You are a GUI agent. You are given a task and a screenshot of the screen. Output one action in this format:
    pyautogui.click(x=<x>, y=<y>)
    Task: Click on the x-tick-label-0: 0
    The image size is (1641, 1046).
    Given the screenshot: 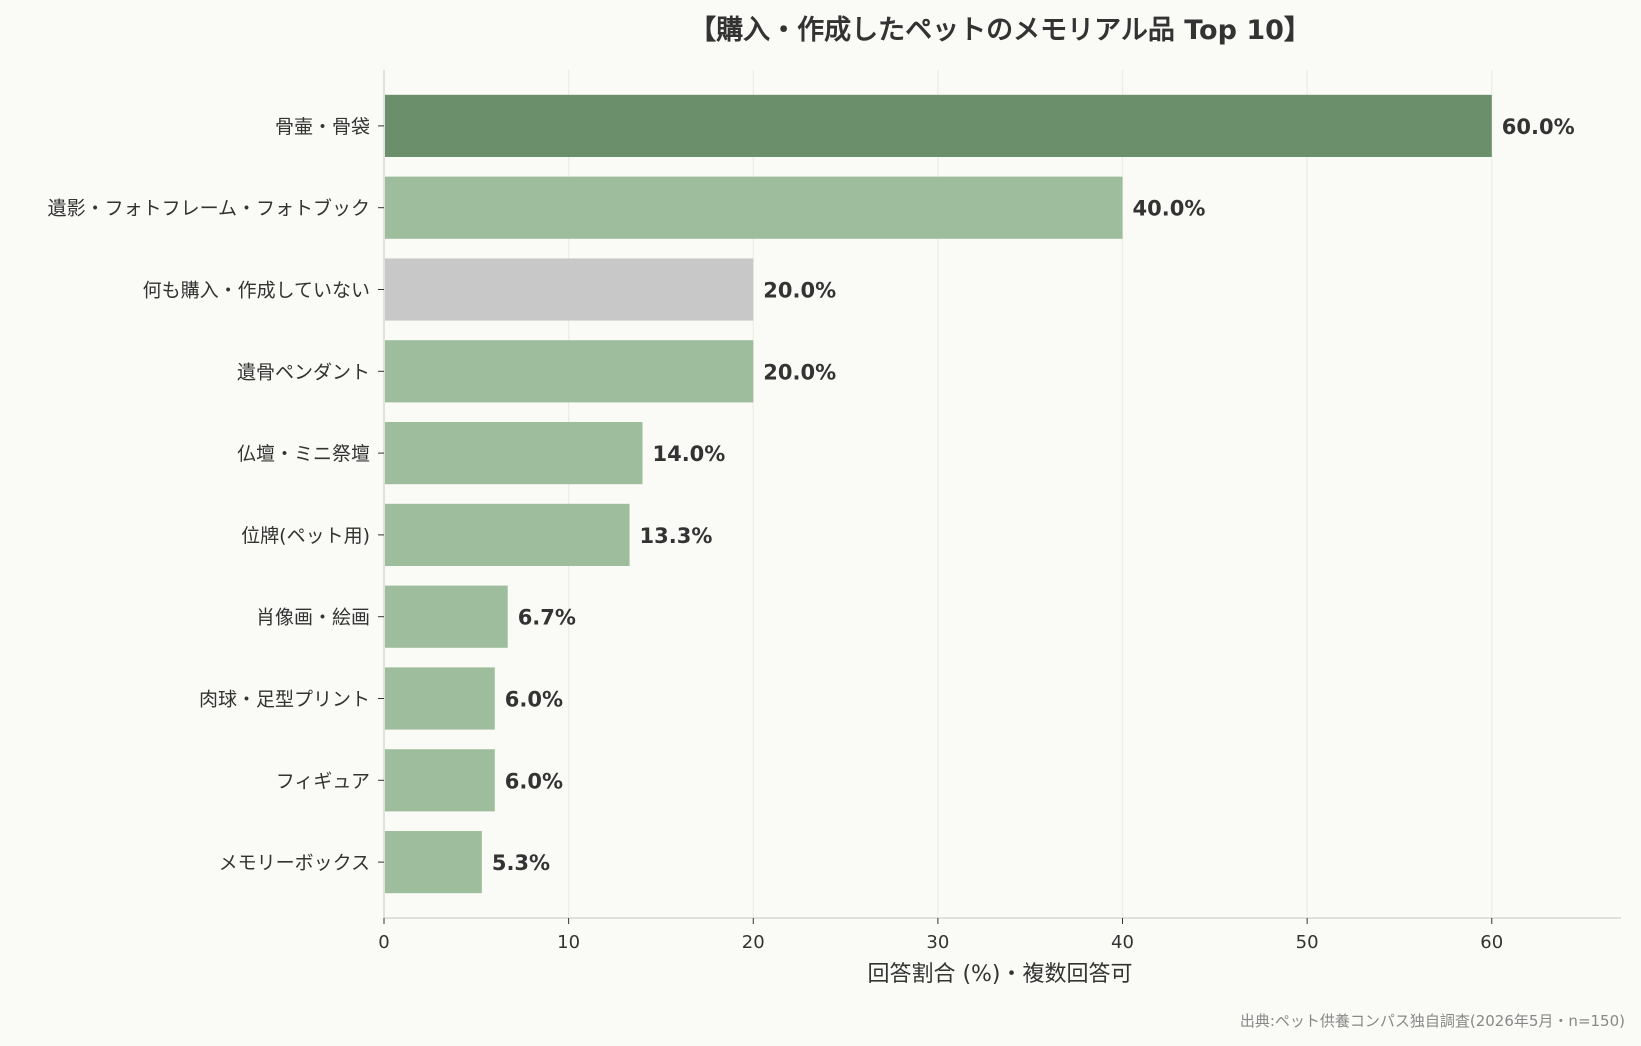 What is the action you would take?
    pyautogui.click(x=383, y=942)
    